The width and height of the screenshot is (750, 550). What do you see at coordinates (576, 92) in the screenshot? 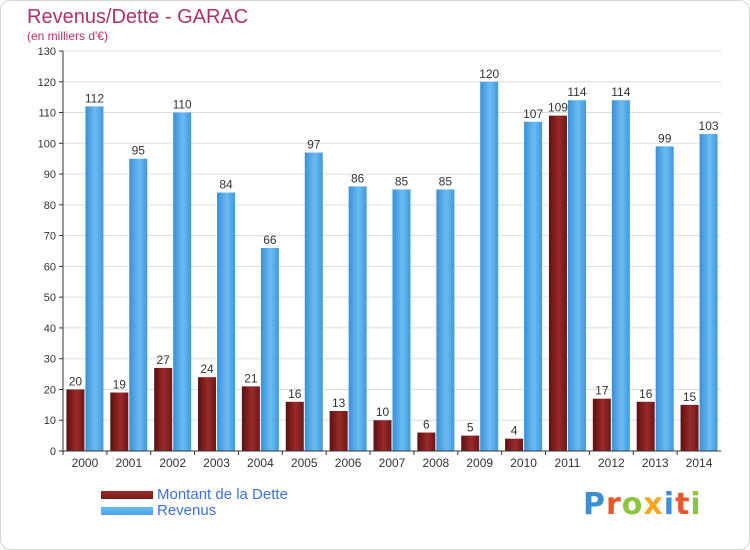
I see `data-label-revenue-2011: 114` at bounding box center [576, 92].